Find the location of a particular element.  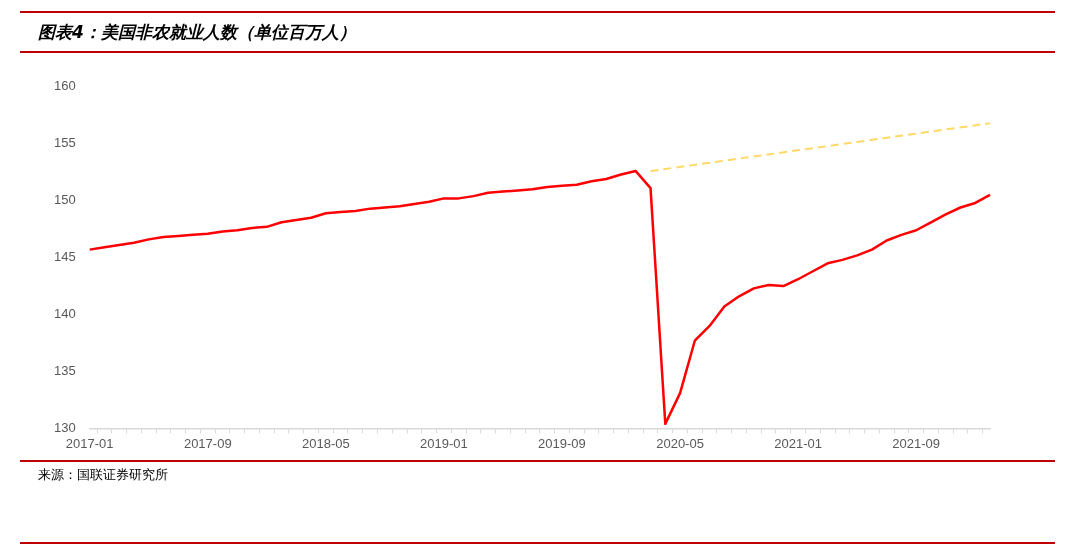

y-tick-label: 140 is located at coordinates (64, 314).